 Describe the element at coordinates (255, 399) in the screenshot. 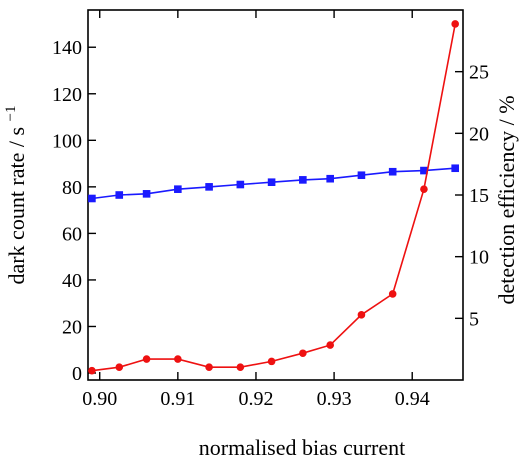

I see `x-tick-label: 0.92` at that location.